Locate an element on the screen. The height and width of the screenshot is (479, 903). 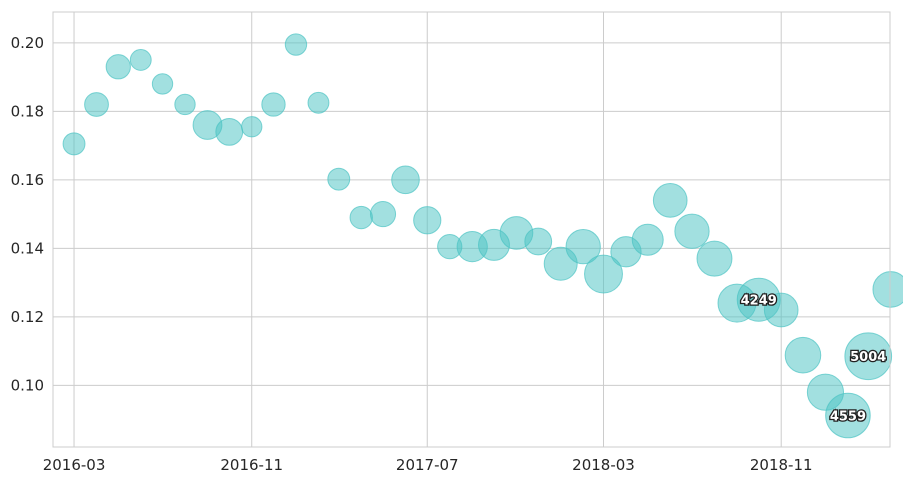
y-tick-label: 0.16 is located at coordinates (27, 180).